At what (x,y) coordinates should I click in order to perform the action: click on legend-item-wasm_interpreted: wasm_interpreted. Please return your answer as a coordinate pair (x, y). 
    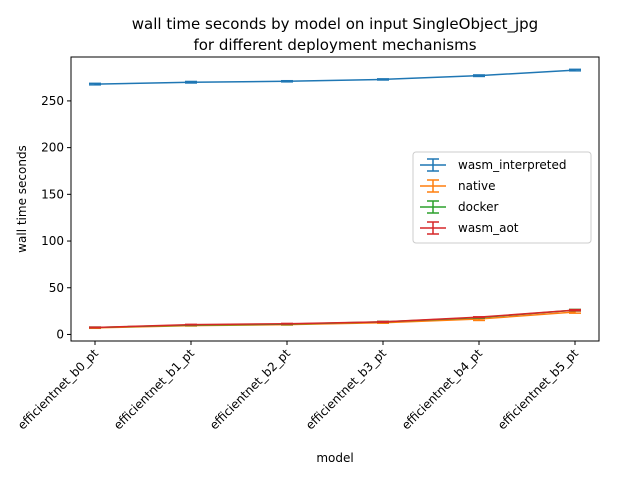
    Looking at the image, I should click on (493, 165).